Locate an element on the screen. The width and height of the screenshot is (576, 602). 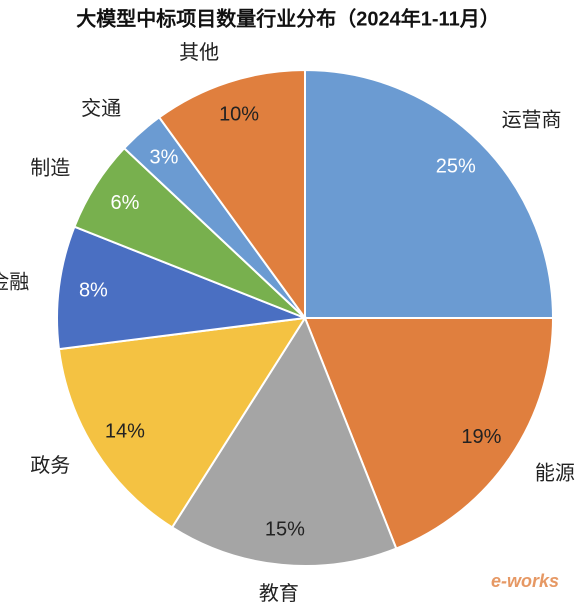
chart-title: 大模型中标项目数量行业分布（2024年1-11月） is located at coordinates (287, 18).